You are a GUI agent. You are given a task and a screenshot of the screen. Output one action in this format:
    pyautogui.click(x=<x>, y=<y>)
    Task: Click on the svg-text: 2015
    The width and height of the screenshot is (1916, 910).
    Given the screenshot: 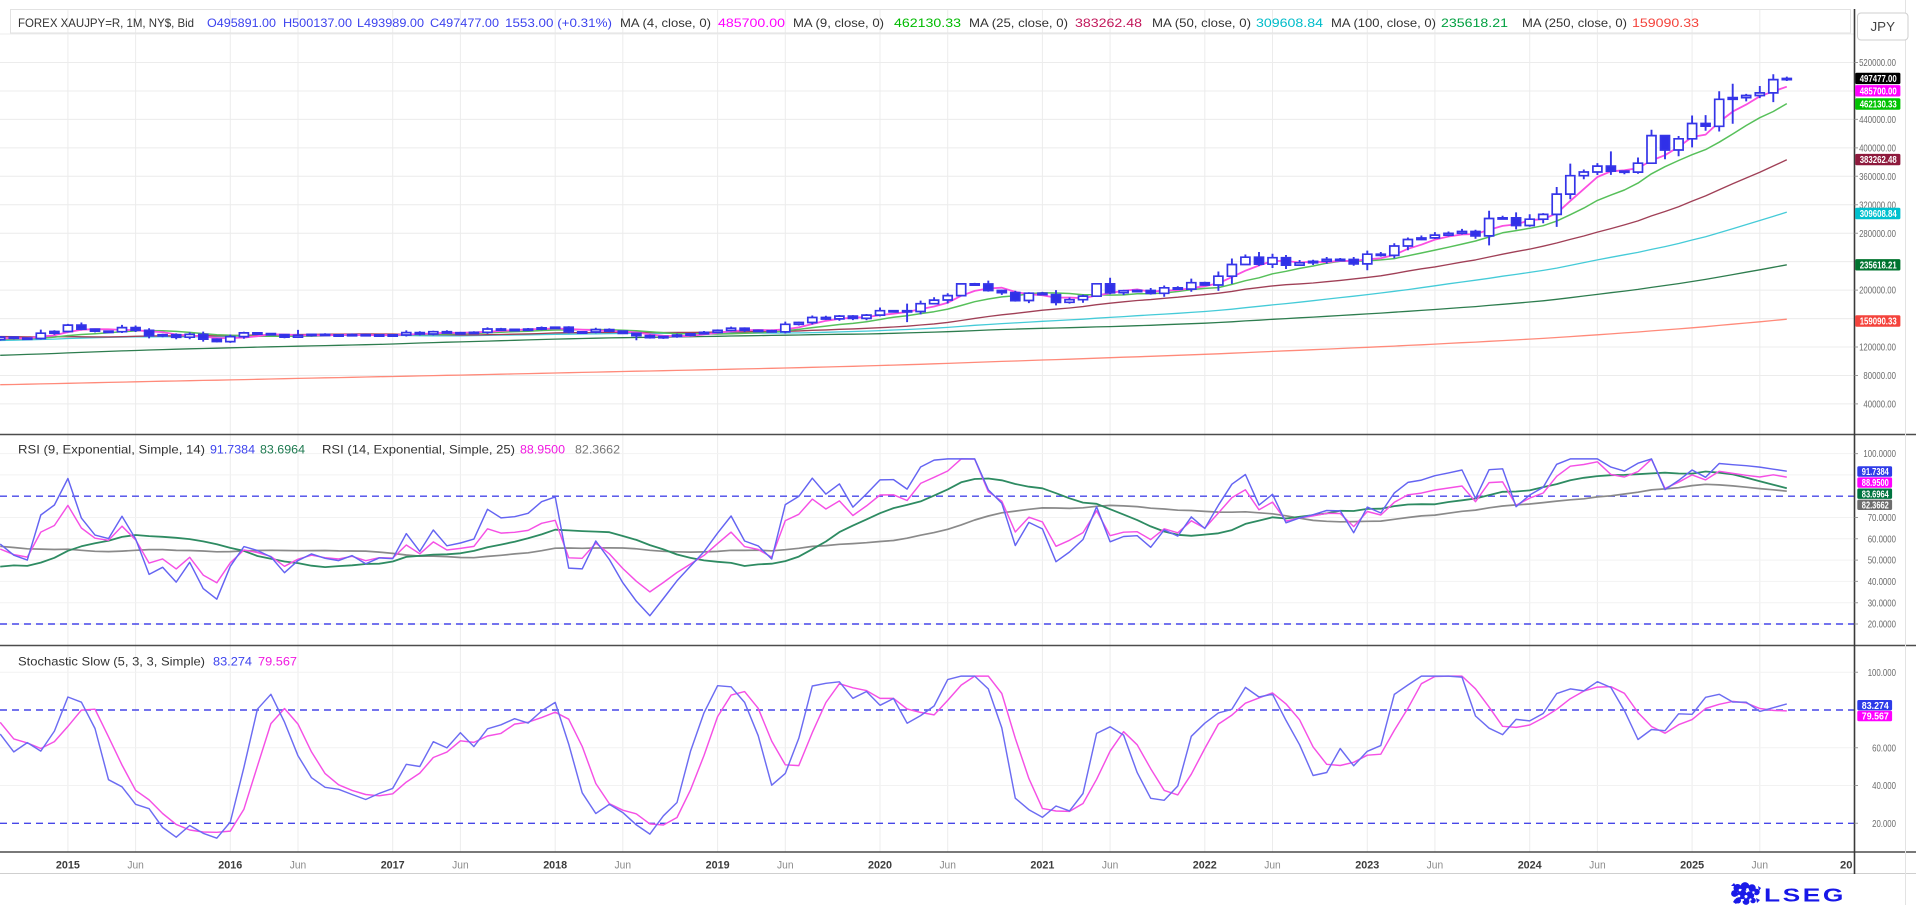 What is the action you would take?
    pyautogui.click(x=68, y=866)
    